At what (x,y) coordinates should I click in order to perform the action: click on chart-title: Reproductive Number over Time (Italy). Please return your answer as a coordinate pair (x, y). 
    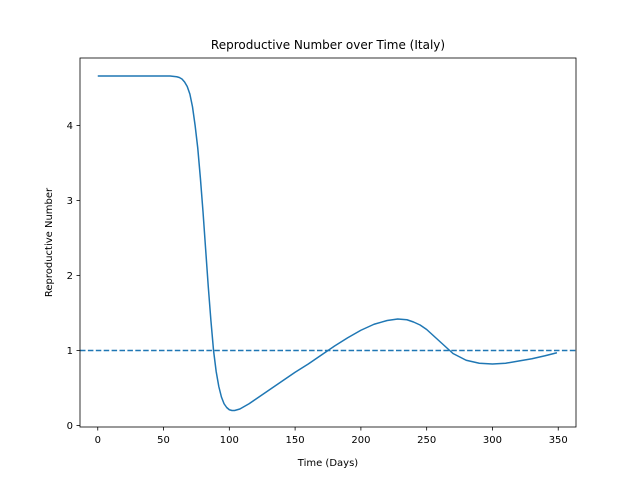
    Looking at the image, I should click on (328, 45).